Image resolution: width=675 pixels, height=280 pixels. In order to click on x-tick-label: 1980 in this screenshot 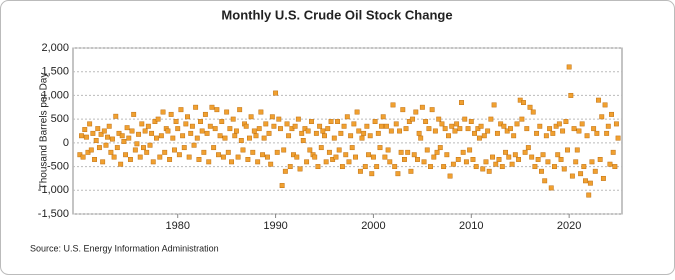, I will do `click(177, 226)`.